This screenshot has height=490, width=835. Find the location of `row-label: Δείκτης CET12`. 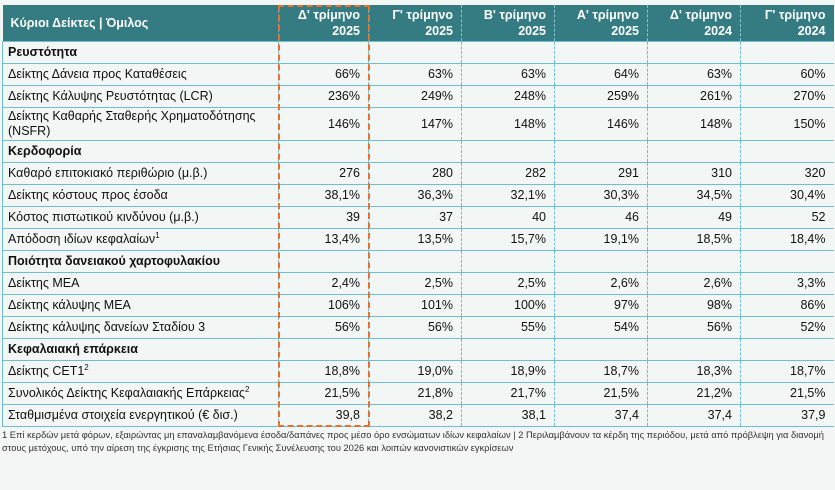

row-label: Δείκτης CET12 is located at coordinates (140, 371).